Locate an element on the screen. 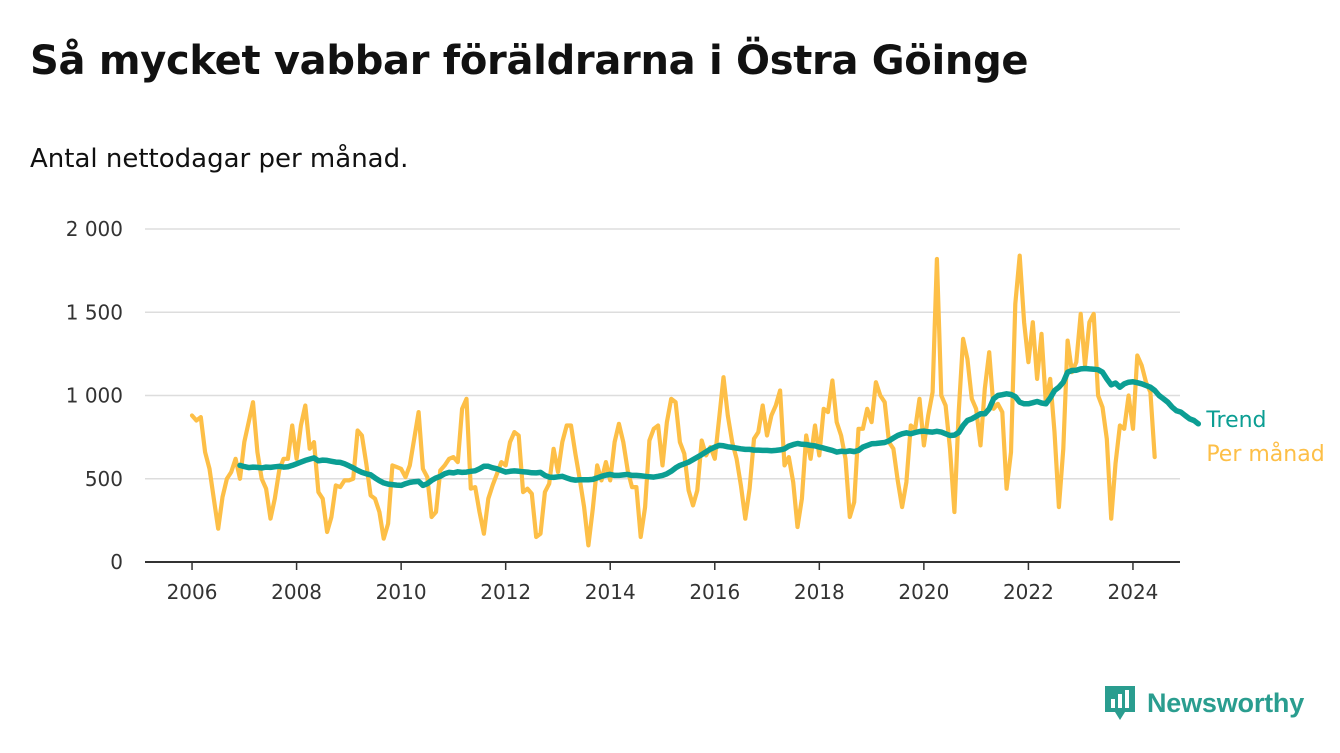 This screenshot has height=753, width=1340. x-tick-label: 2012 is located at coordinates (505, 592).